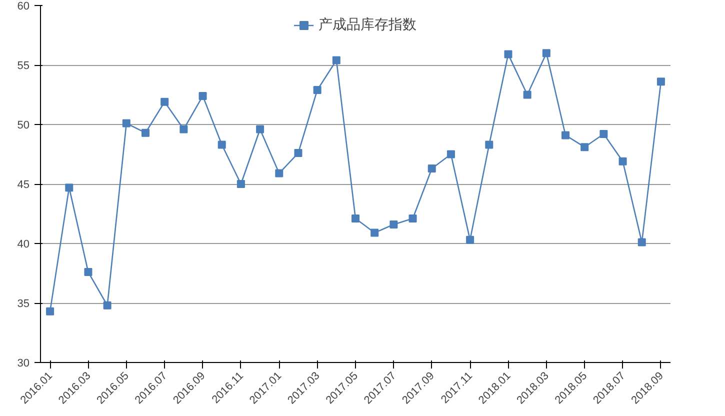  What do you see at coordinates (367, 25) in the screenshot?
I see `legend-label: 产成品库存指数` at bounding box center [367, 25].